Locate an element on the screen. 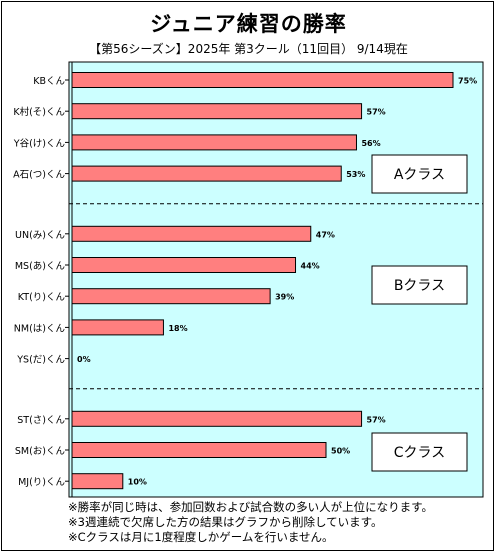 The width and height of the screenshot is (497, 554). class-label: Aクラス is located at coordinates (419, 175).